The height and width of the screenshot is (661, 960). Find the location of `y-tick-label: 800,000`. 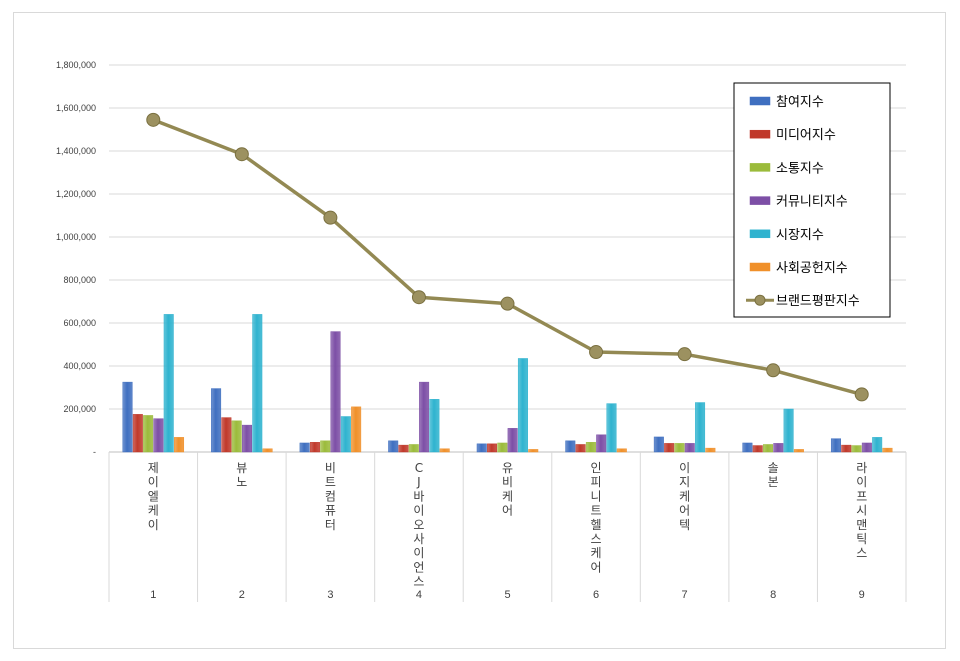

y-tick-label: 800,000 is located at coordinates (79, 280).